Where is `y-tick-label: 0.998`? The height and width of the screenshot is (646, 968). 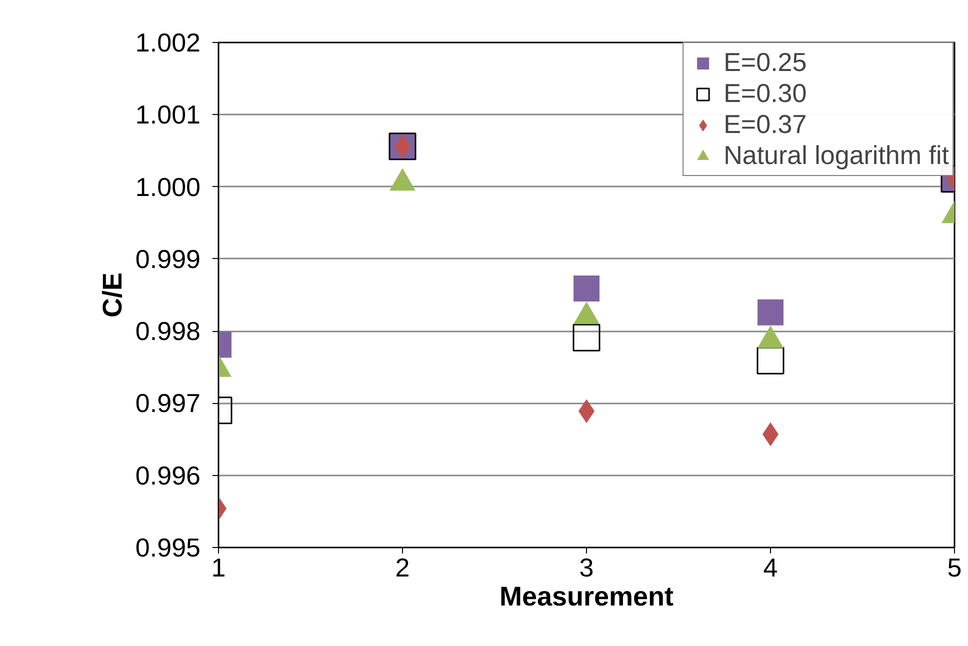 y-tick-label: 0.998 is located at coordinates (168, 331).